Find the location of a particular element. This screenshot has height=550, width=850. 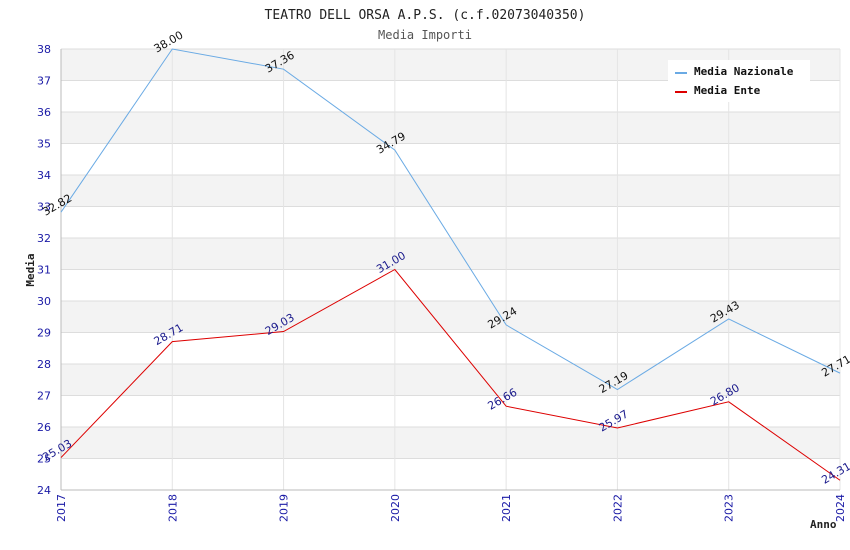

y-axis-label: Media is located at coordinates (30, 269).